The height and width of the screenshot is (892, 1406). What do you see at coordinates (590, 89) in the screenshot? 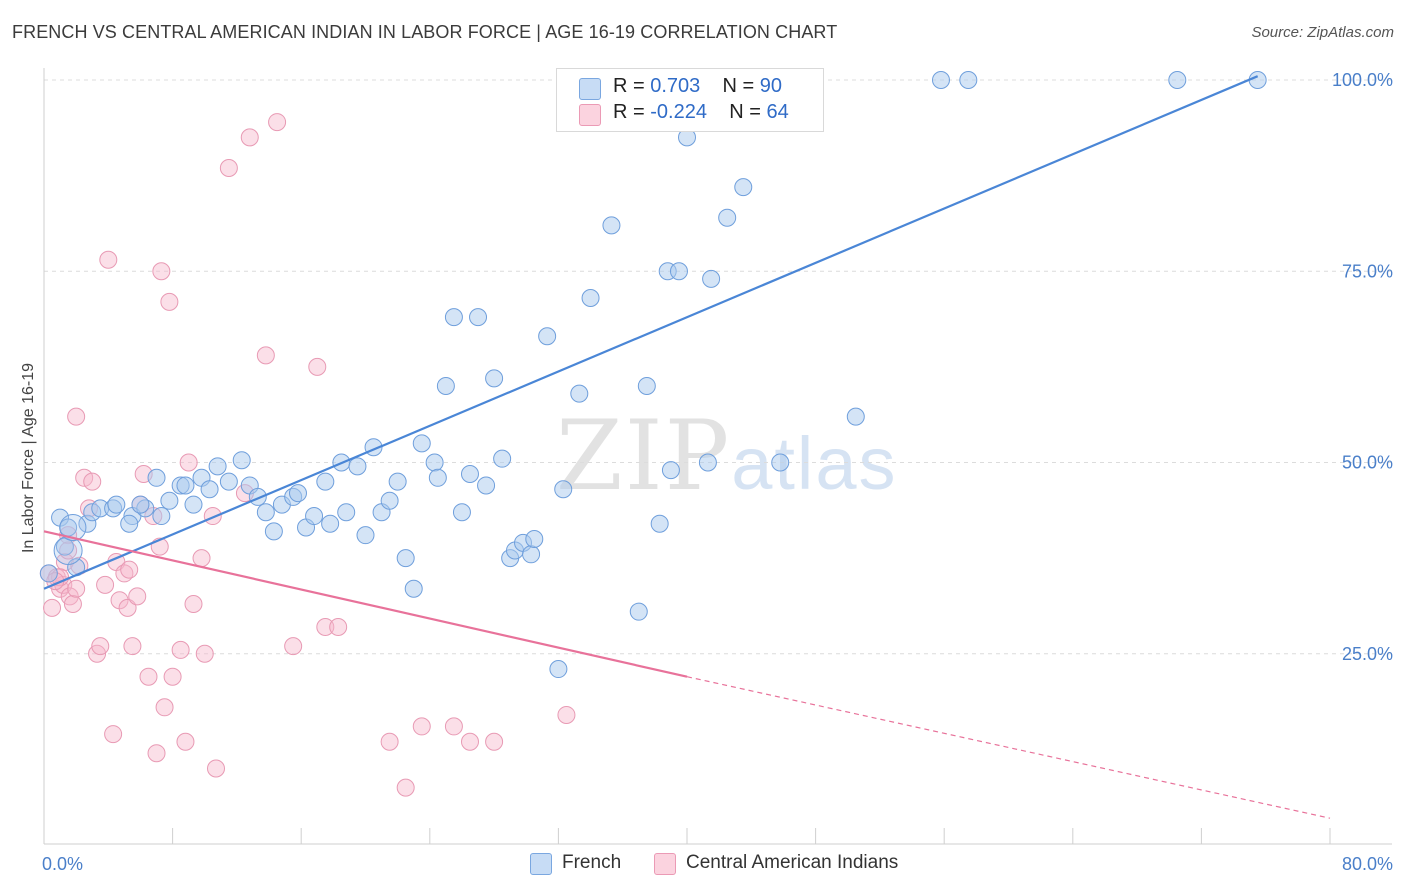
I see `legend-swatch-french` at bounding box center [590, 89].